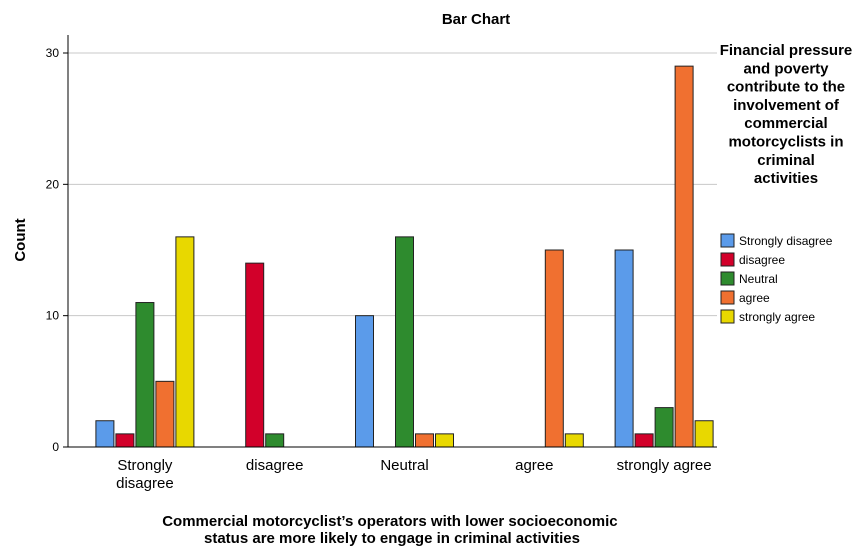  I want to click on x-tick-label: Neutral, so click(404, 465).